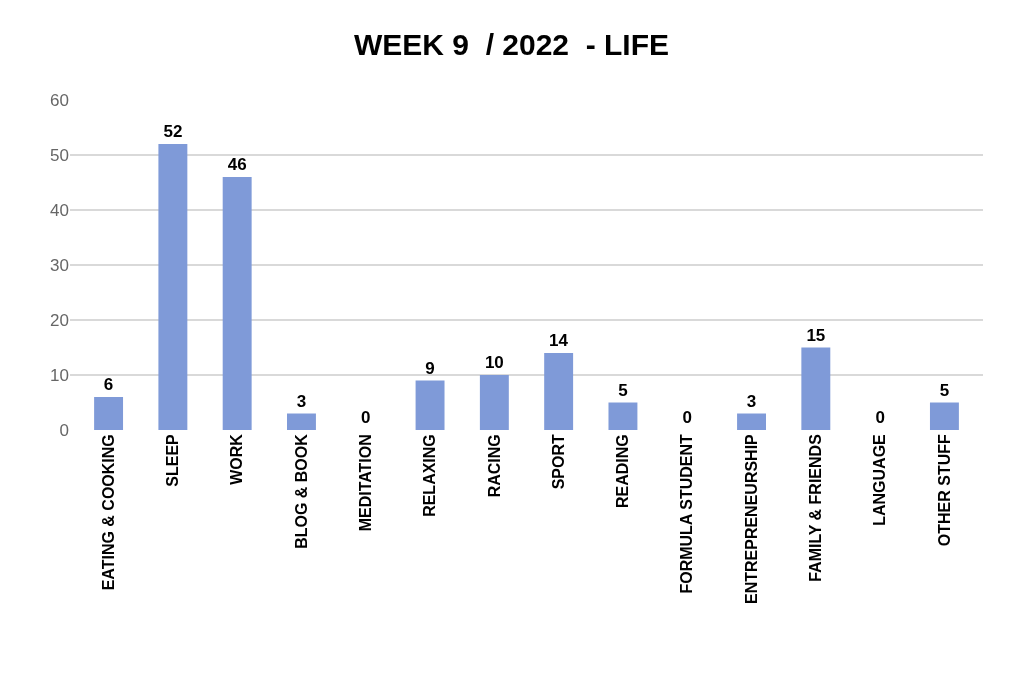  I want to click on x-tick-label: EATING & COOKING, so click(108, 512).